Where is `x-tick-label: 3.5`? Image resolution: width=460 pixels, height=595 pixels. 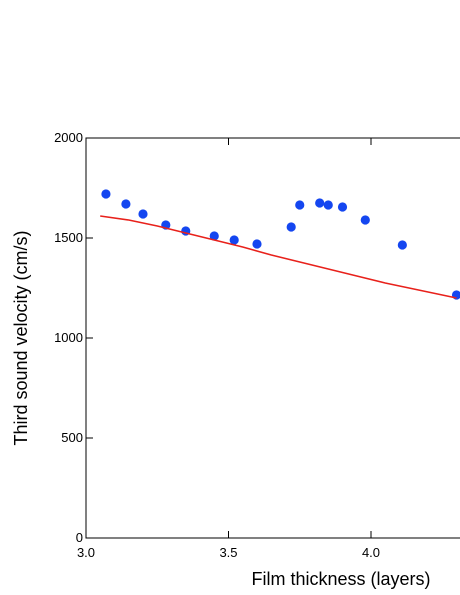 x-tick-label: 3.5 is located at coordinates (228, 552).